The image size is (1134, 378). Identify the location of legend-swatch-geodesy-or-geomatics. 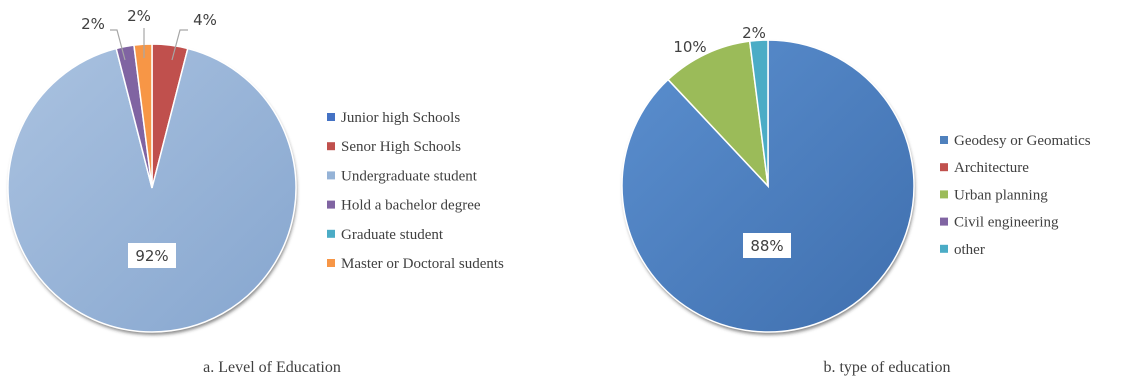
(944, 140).